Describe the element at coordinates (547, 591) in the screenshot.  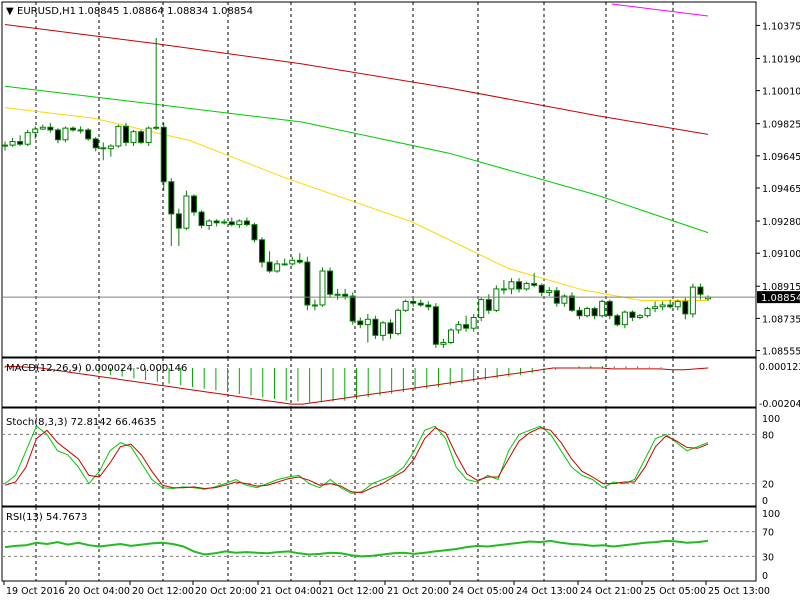
I see `time-tick-label: 24 Oct 13:00` at that location.